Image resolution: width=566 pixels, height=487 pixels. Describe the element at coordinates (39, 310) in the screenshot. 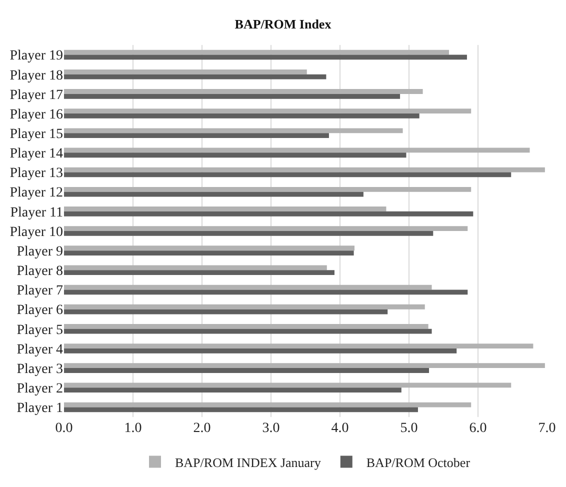

I see `y-tick-label: Player 6` at that location.